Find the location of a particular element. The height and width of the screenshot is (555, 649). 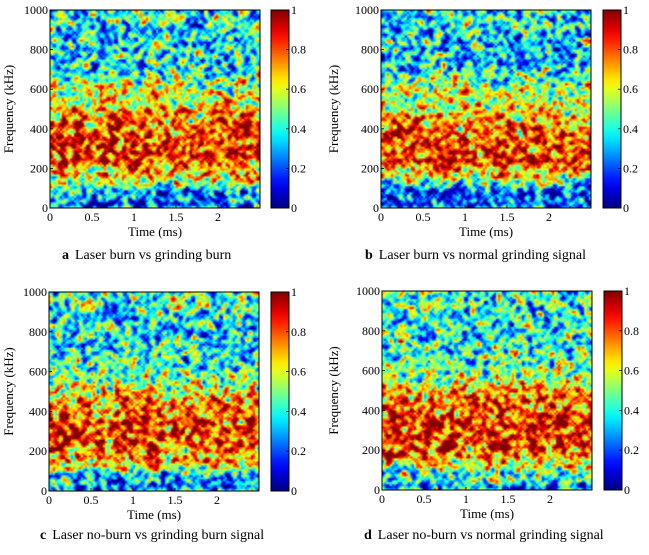

caption-a: a Laser burn vs grinding burn is located at coordinates (146, 256).